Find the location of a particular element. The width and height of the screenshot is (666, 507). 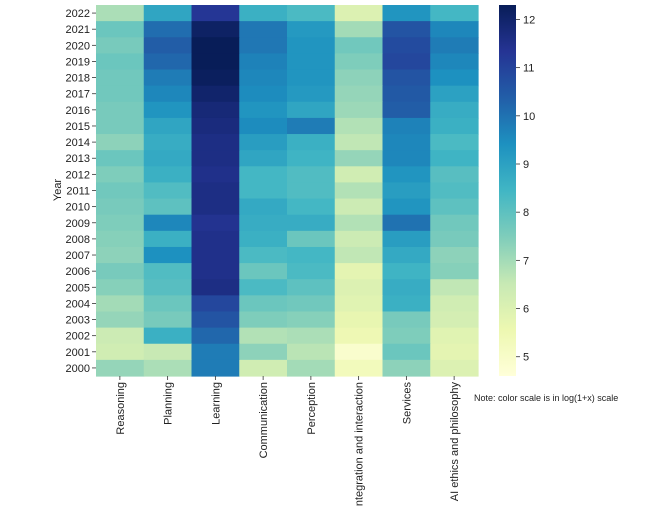

y-tick-label: 2009 is located at coordinates (78, 224).